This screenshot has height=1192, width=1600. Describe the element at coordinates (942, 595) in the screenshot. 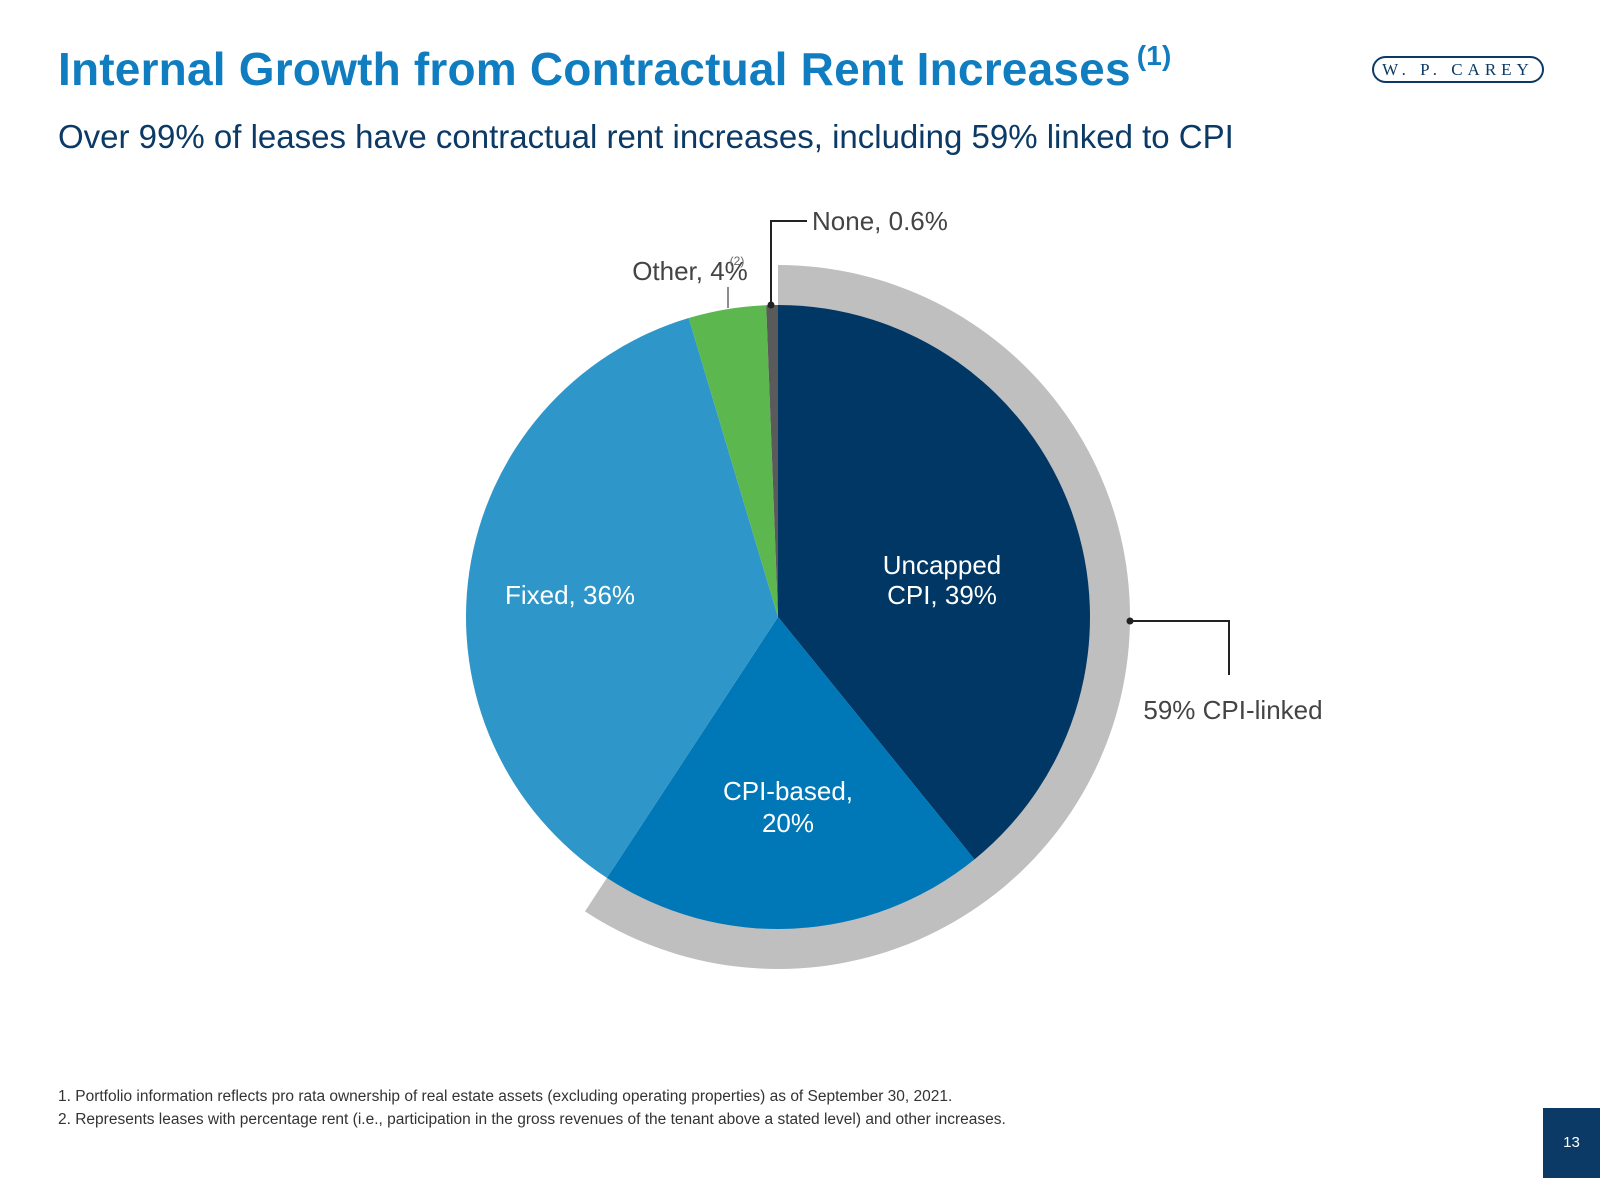

I see `slice-label-uncapped-cpi-line2: CPI, 39%` at that location.